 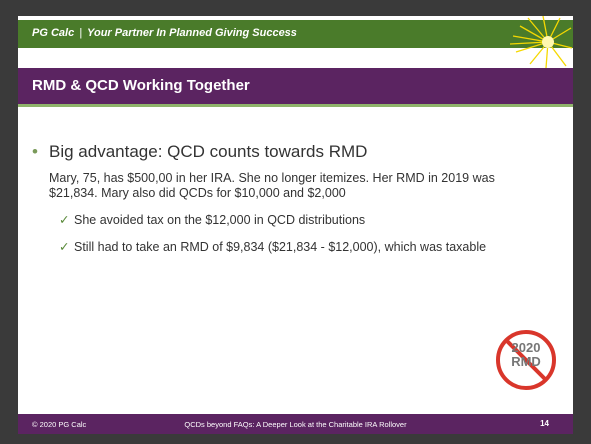 What do you see at coordinates (53, 33) in the screenshot?
I see `company: PG Calc` at bounding box center [53, 33].